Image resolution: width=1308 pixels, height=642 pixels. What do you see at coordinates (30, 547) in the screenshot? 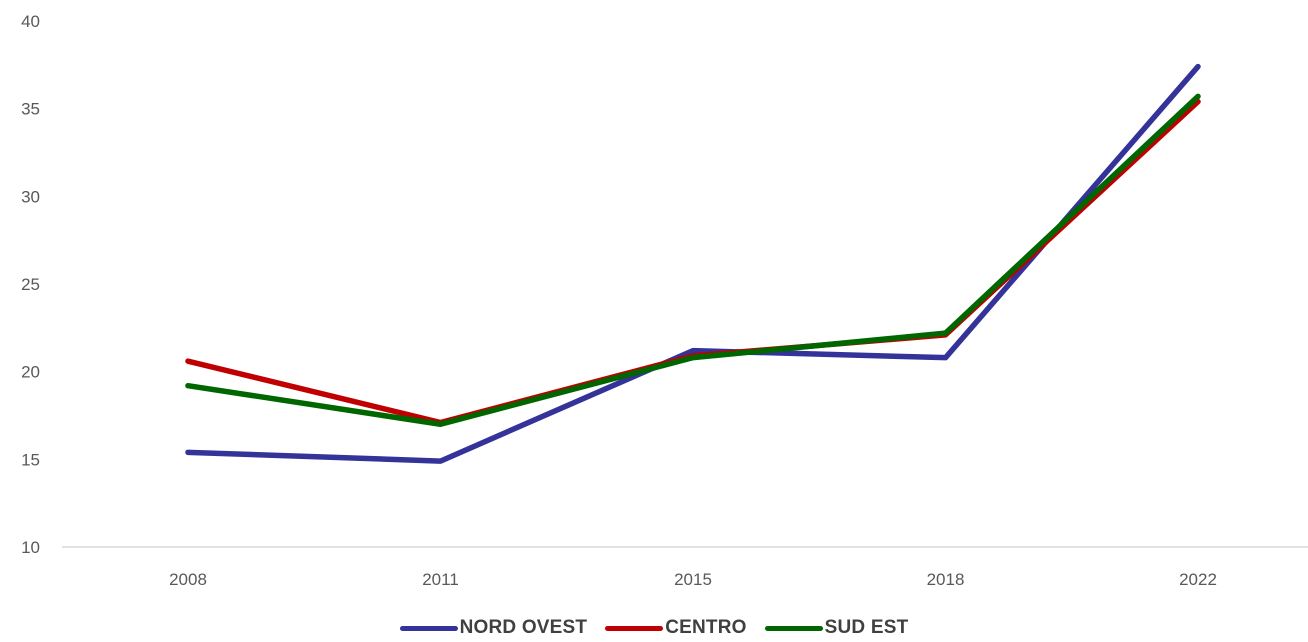
I see `y-tick-label: 10` at bounding box center [30, 547].